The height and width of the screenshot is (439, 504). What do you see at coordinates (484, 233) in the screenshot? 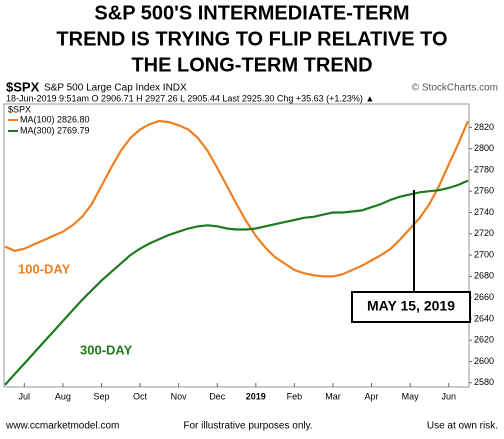
I see `y-tick-label: 2720` at bounding box center [484, 233].